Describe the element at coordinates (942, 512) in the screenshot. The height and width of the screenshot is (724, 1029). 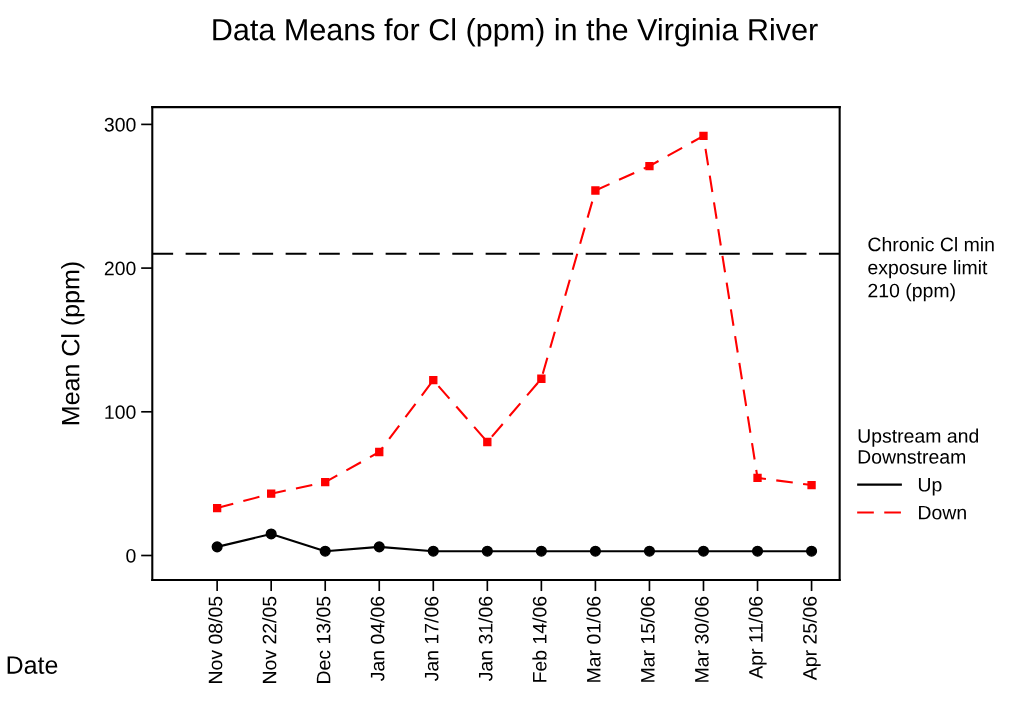
I see `legend-label: Down` at that location.